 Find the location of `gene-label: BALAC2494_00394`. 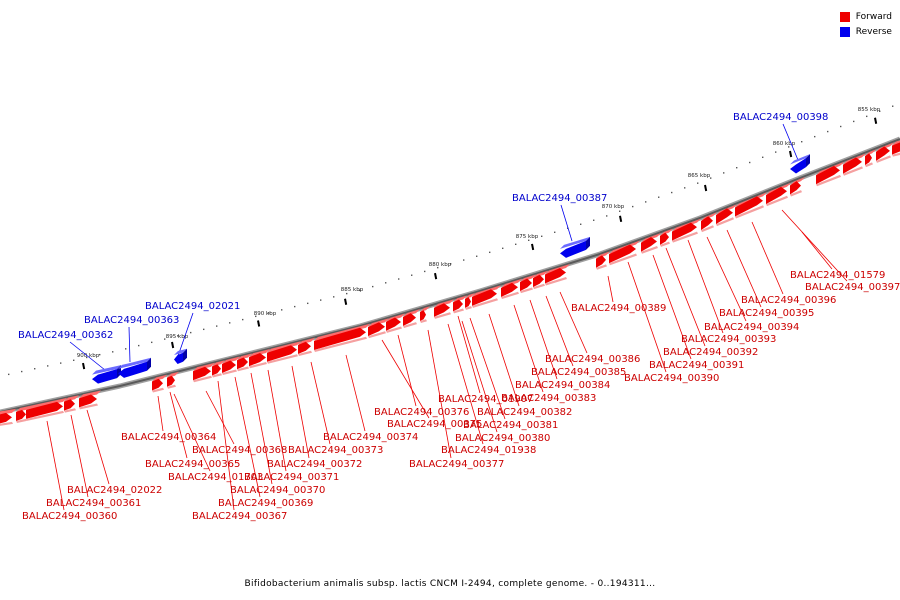

gene-label: BALAC2494_00394 is located at coordinates (751, 327).